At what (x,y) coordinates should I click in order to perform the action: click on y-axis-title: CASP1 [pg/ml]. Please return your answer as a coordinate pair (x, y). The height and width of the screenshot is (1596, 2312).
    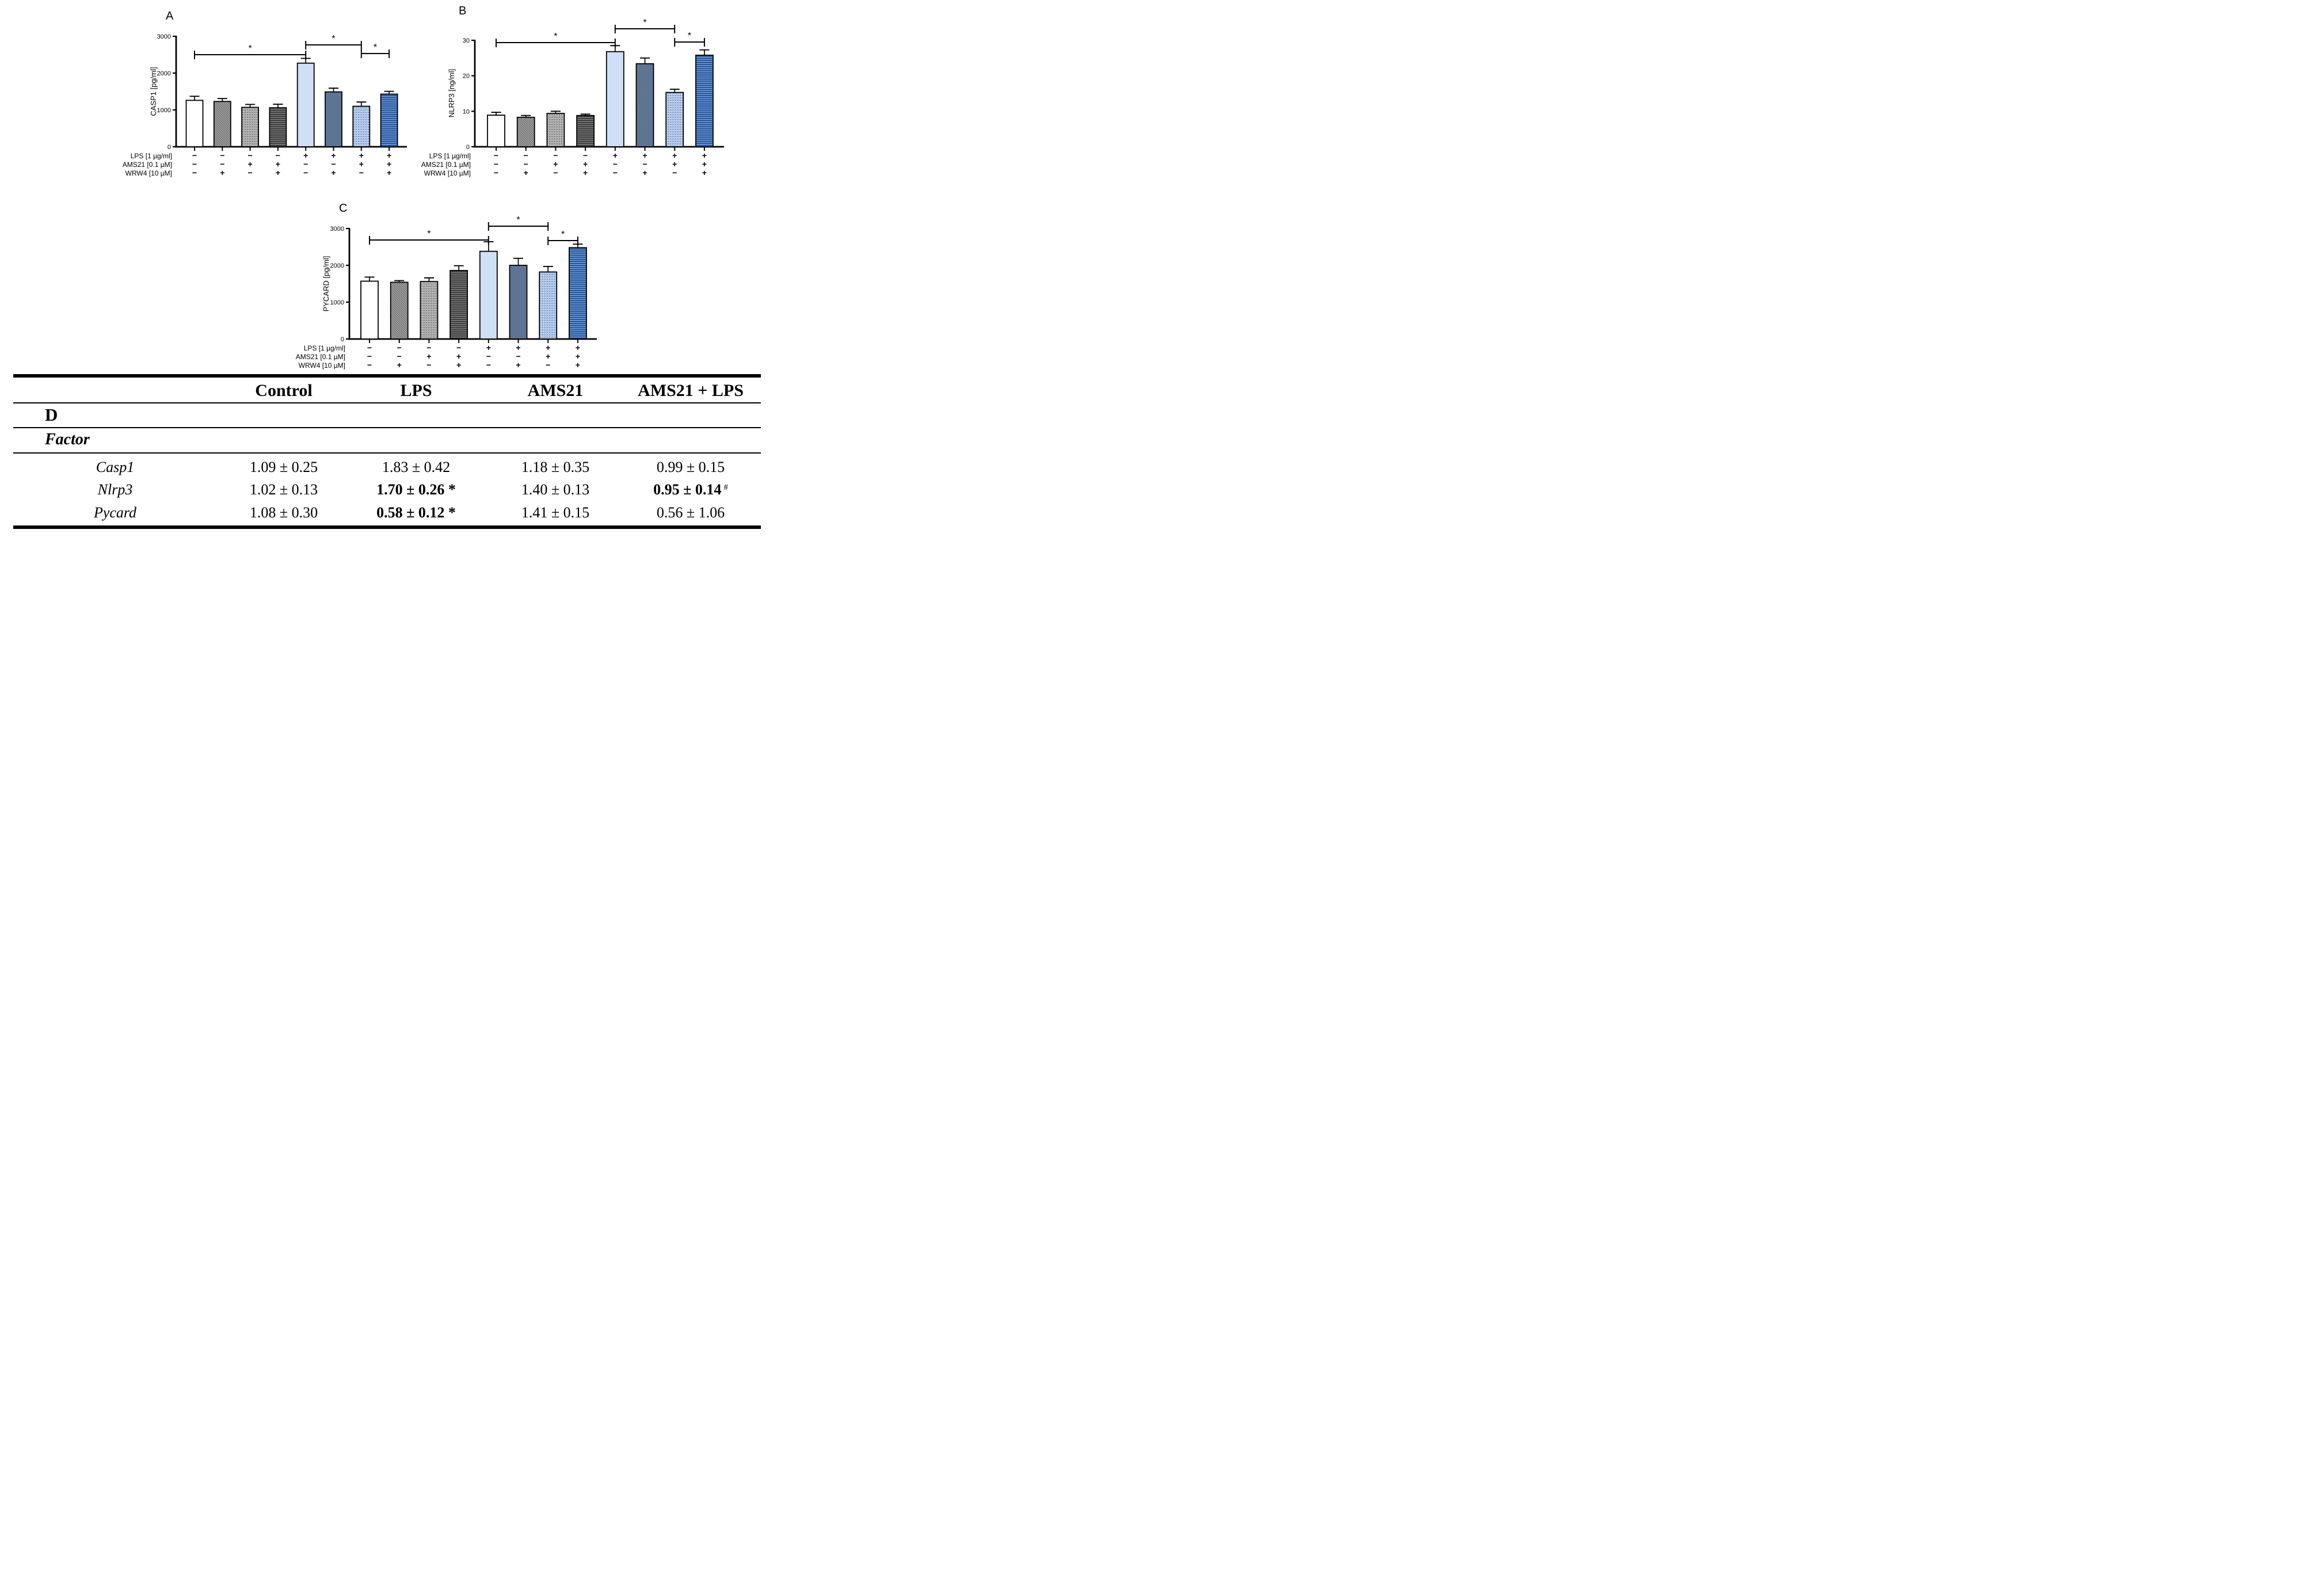
    Looking at the image, I should click on (153, 91).